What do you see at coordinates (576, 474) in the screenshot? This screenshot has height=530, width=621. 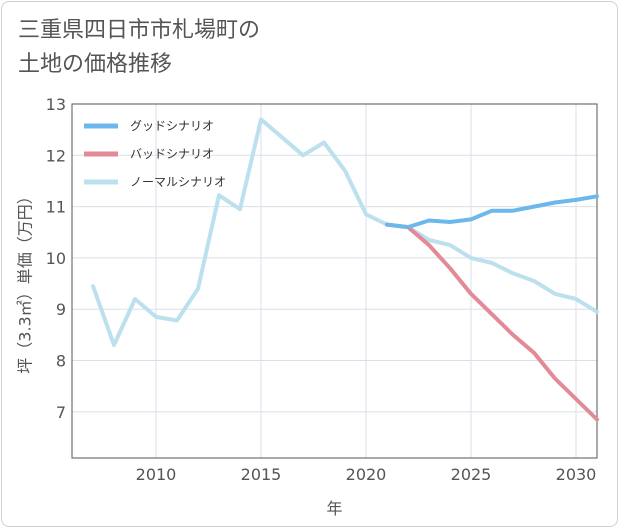 I see `x-tick-label: 2030` at bounding box center [576, 474].